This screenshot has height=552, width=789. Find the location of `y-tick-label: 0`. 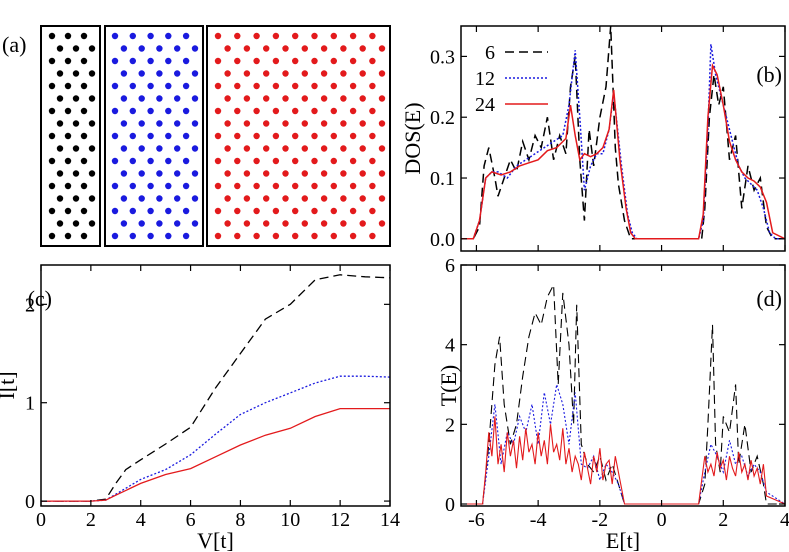

y-tick-label: 0 is located at coordinates (450, 505).